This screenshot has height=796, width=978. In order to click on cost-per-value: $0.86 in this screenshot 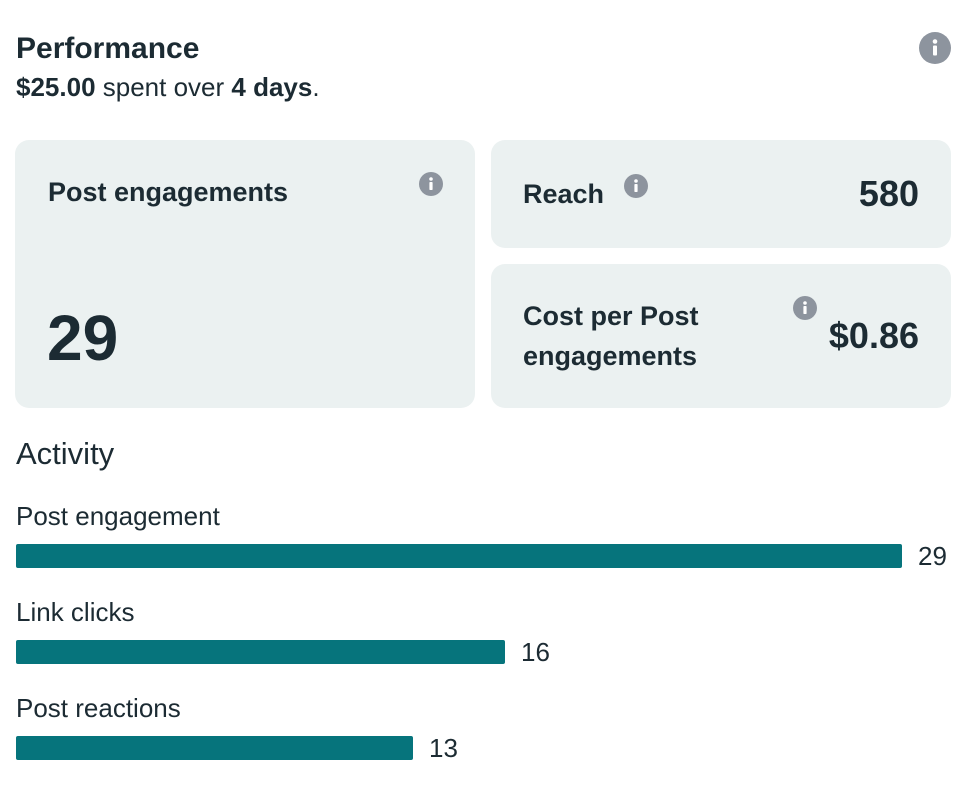, I will do `click(873, 335)`.